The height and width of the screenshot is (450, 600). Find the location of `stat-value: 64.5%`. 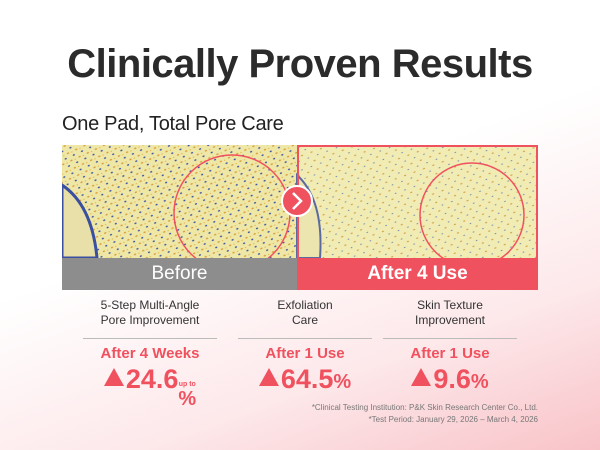

stat-value: 64.5% is located at coordinates (305, 379).